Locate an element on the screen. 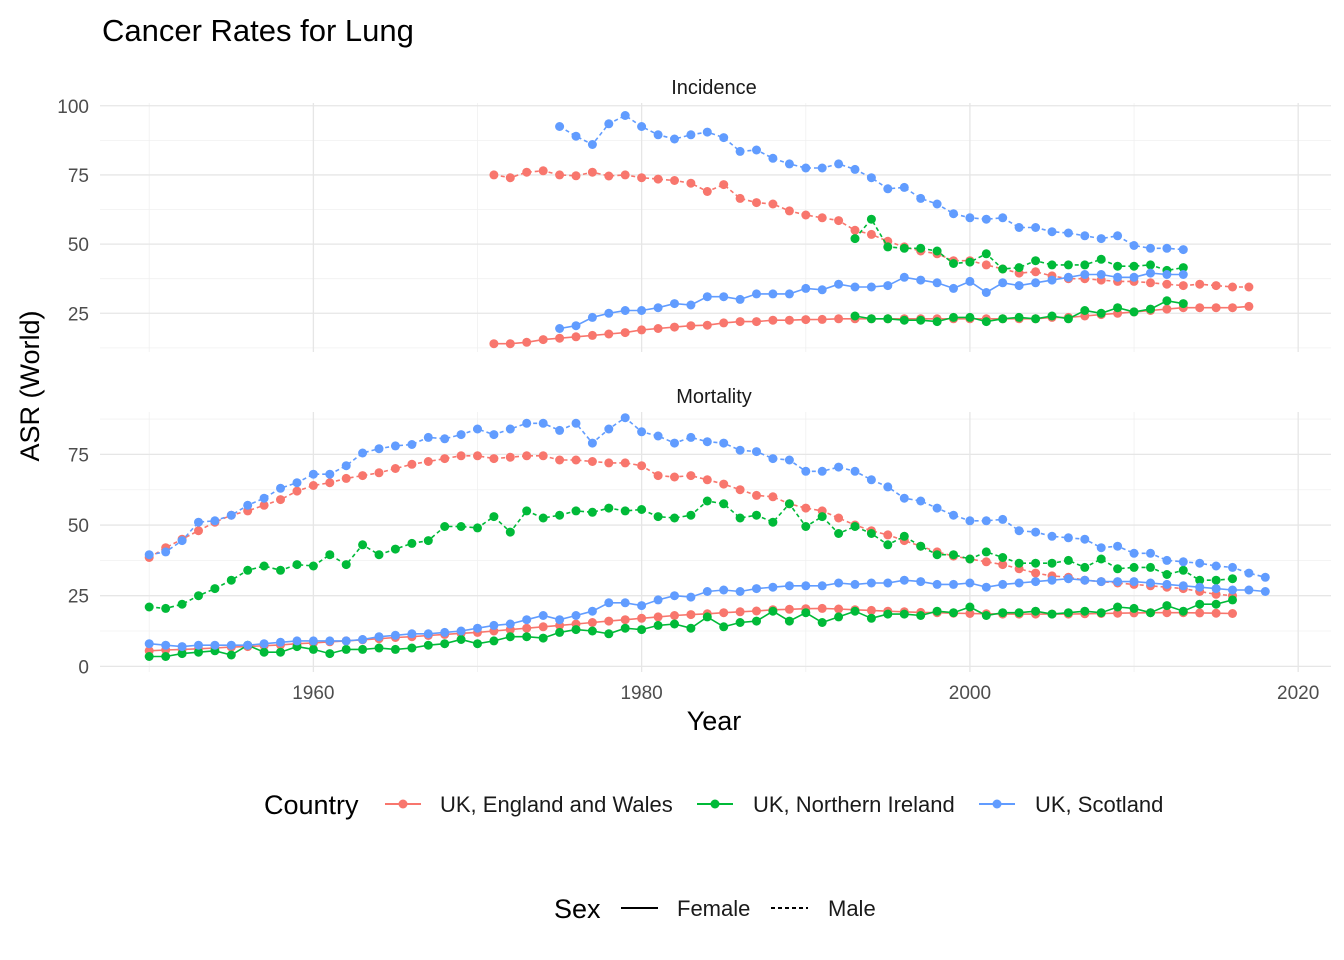  series-uk-northern-ireland-male is located at coordinates (1019, 244).